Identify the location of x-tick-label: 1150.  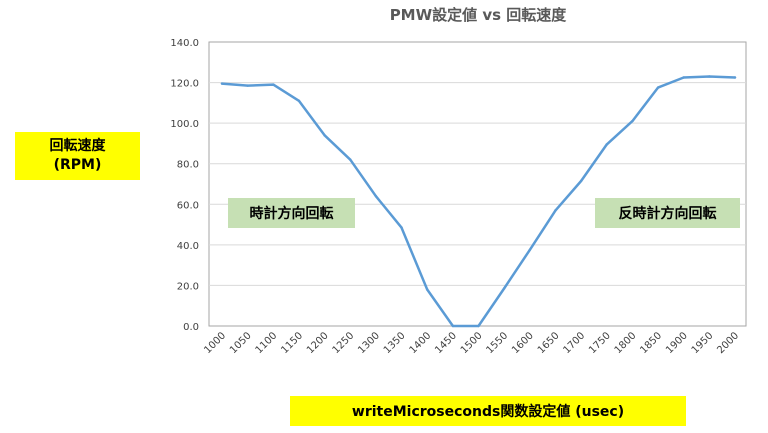
(292, 343).